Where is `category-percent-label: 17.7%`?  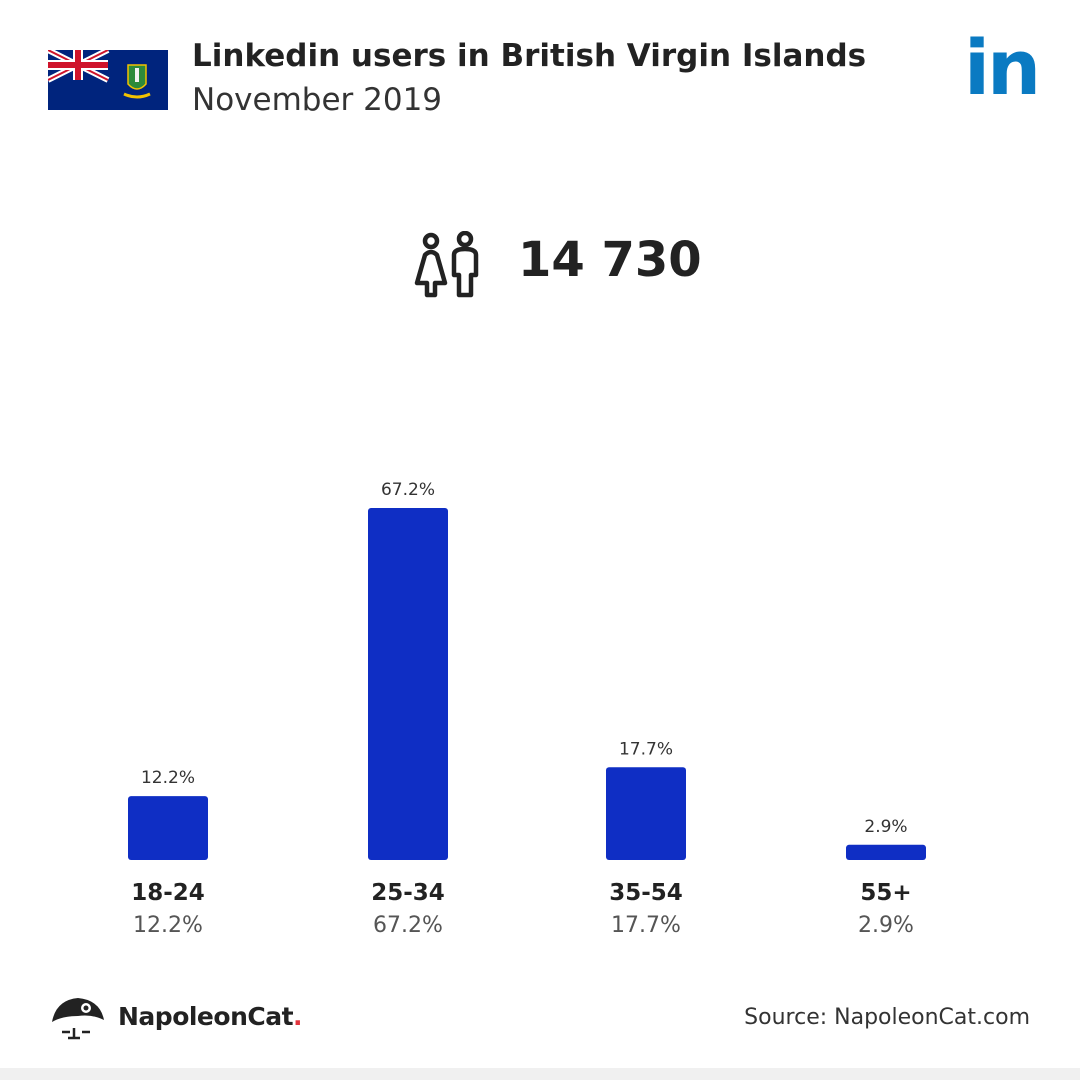 category-percent-label: 17.7% is located at coordinates (646, 925).